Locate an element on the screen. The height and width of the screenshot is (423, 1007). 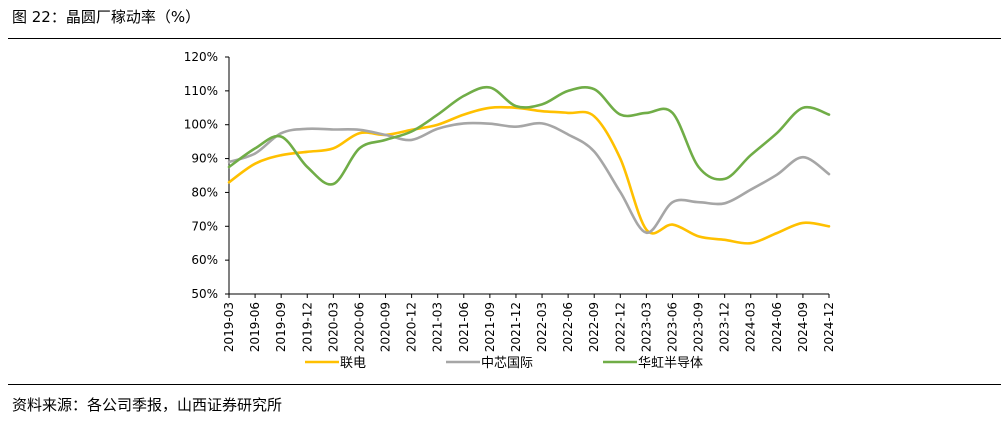
x-tick-label: 2020-06 is located at coordinates (359, 327).